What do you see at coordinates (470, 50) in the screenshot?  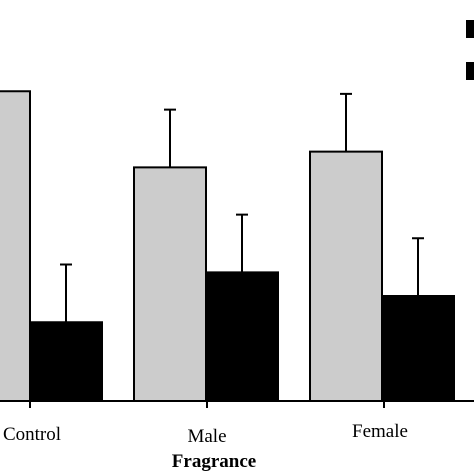 I see `legend` at bounding box center [470, 50].